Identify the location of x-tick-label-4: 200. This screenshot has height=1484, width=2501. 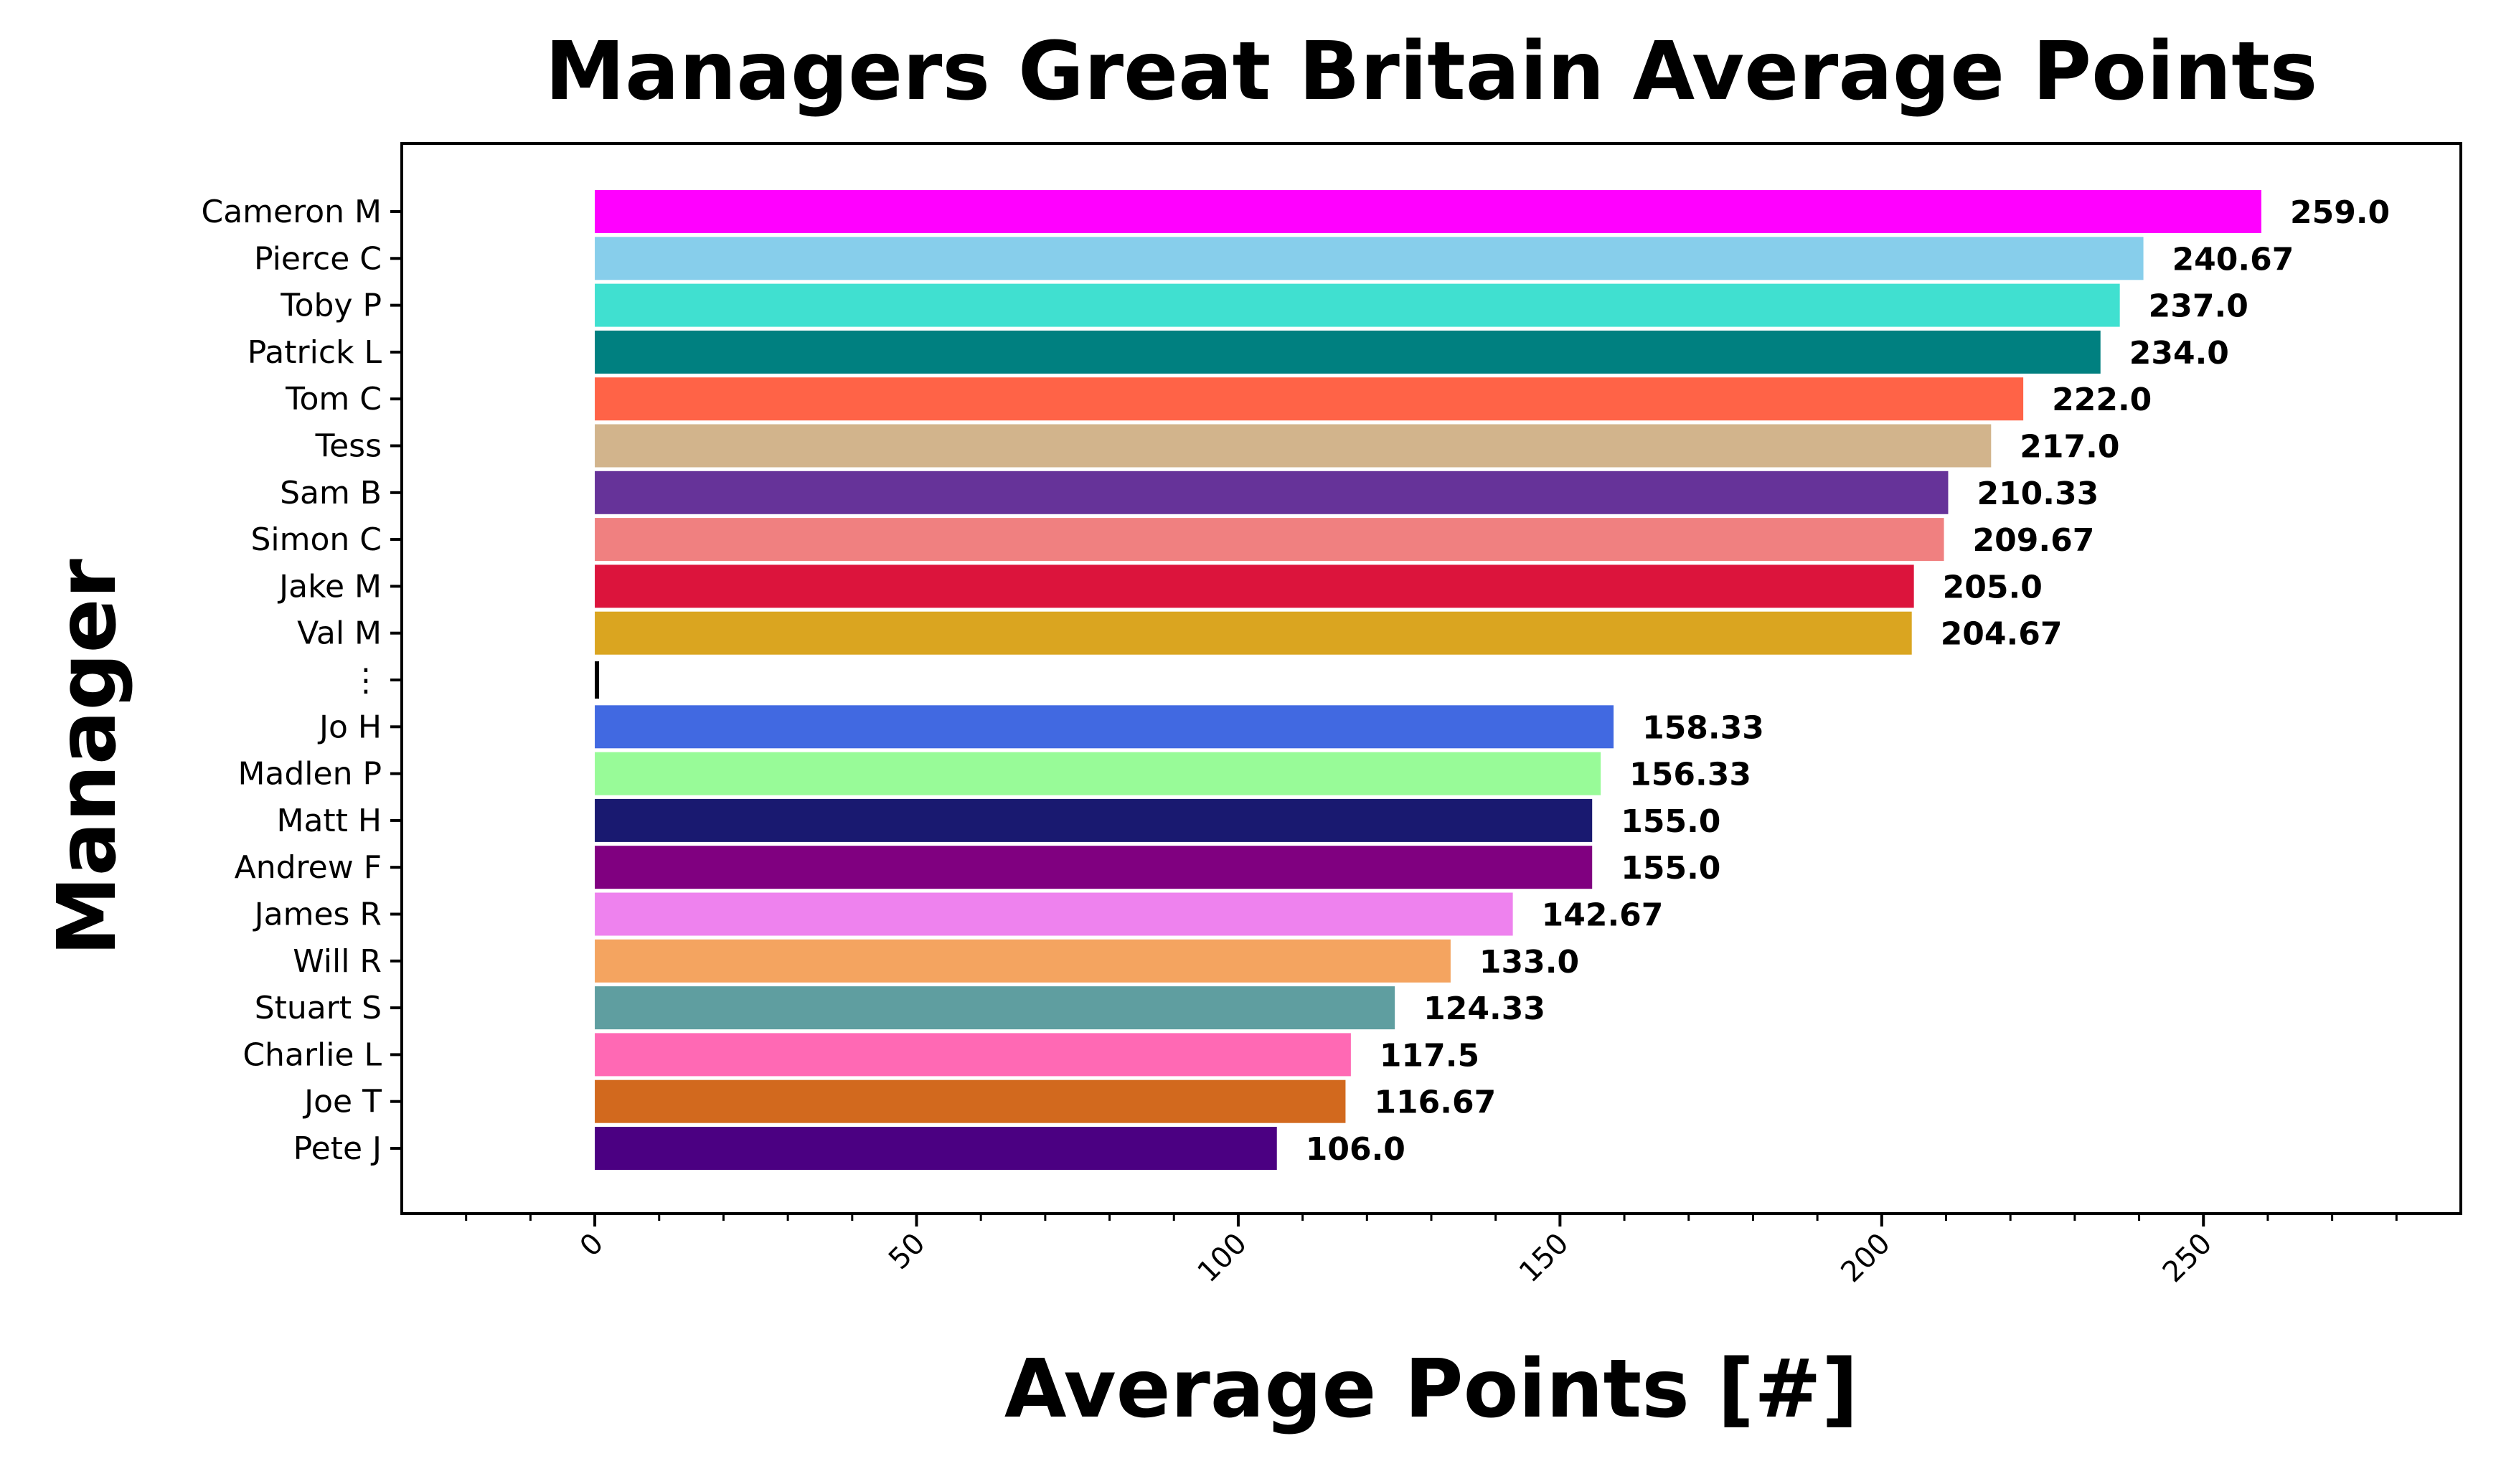
(1866, 1258).